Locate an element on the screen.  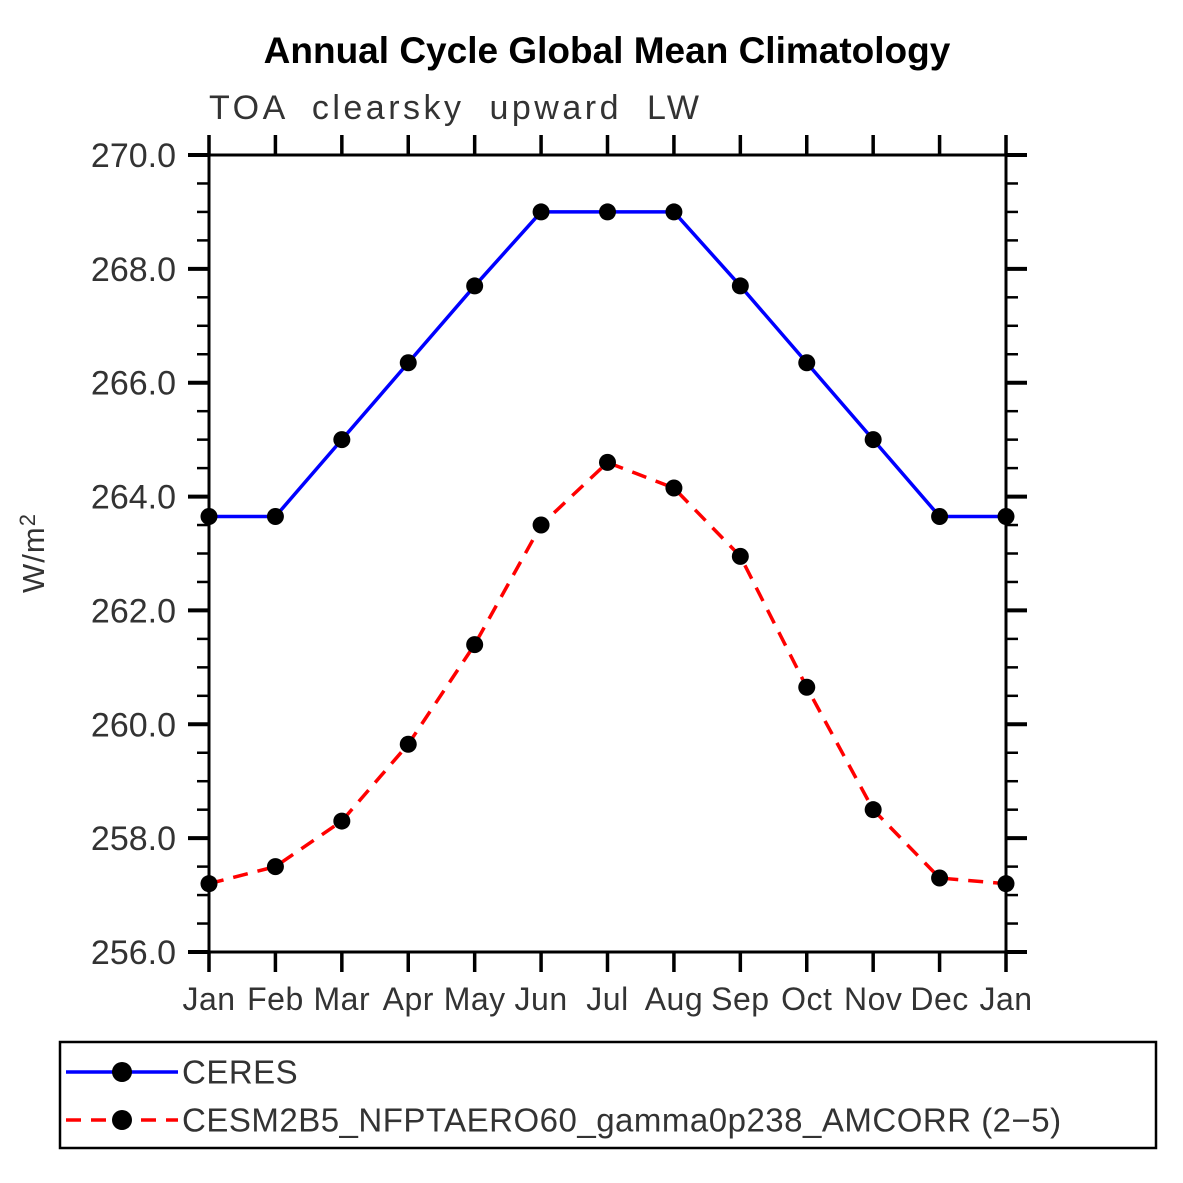
x-axis-month-label: Nov is located at coordinates (873, 999).